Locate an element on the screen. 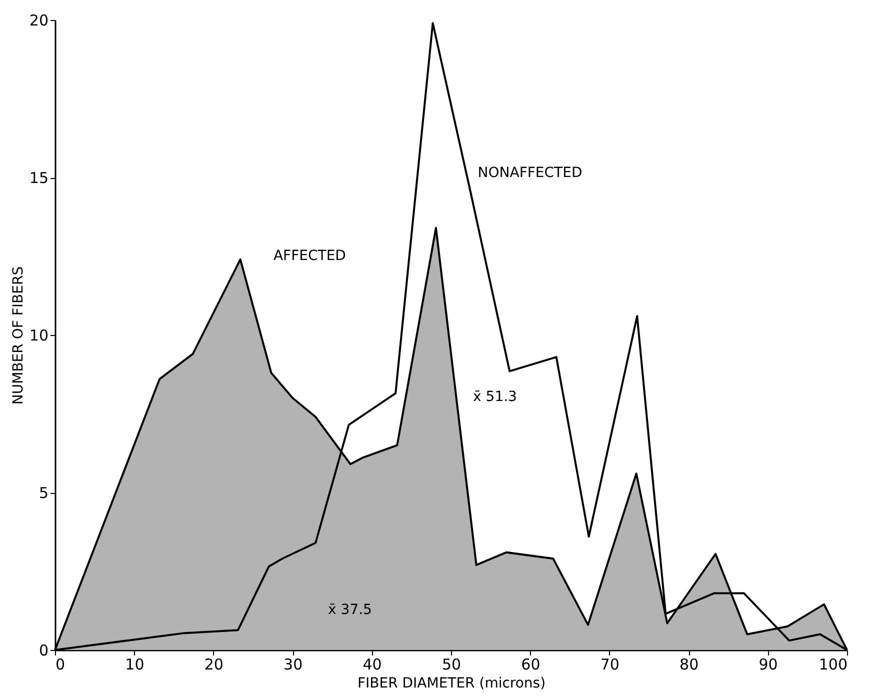 The width and height of the screenshot is (882, 698). y-tick-label: 20 is located at coordinates (38, 21).